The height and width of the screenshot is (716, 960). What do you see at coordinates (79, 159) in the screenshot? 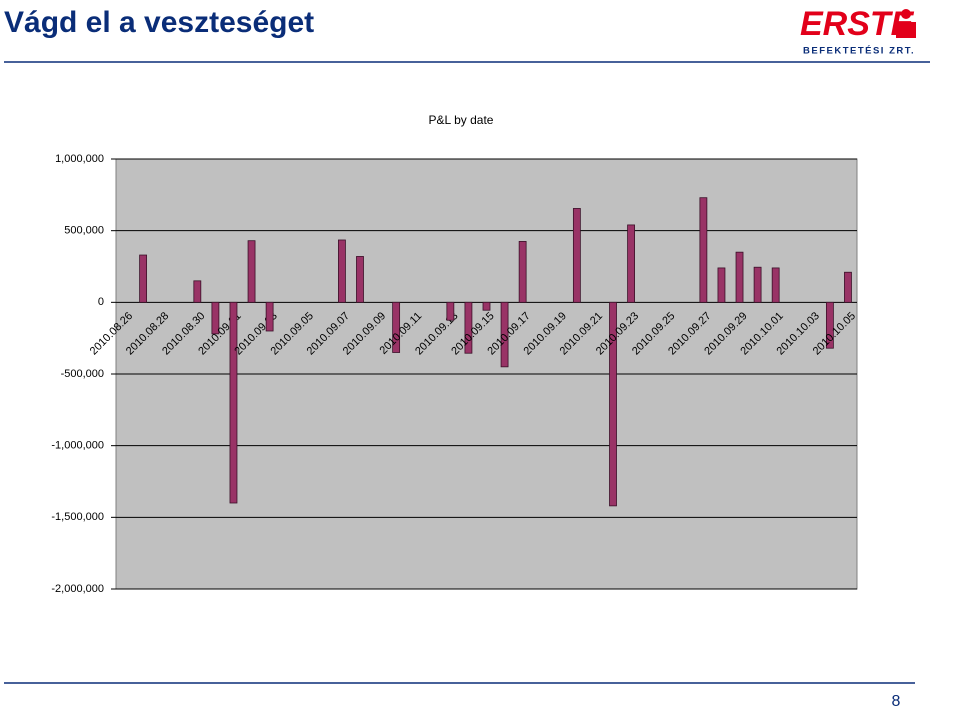
I see `y-tick-label: 1,000,000` at bounding box center [79, 159].